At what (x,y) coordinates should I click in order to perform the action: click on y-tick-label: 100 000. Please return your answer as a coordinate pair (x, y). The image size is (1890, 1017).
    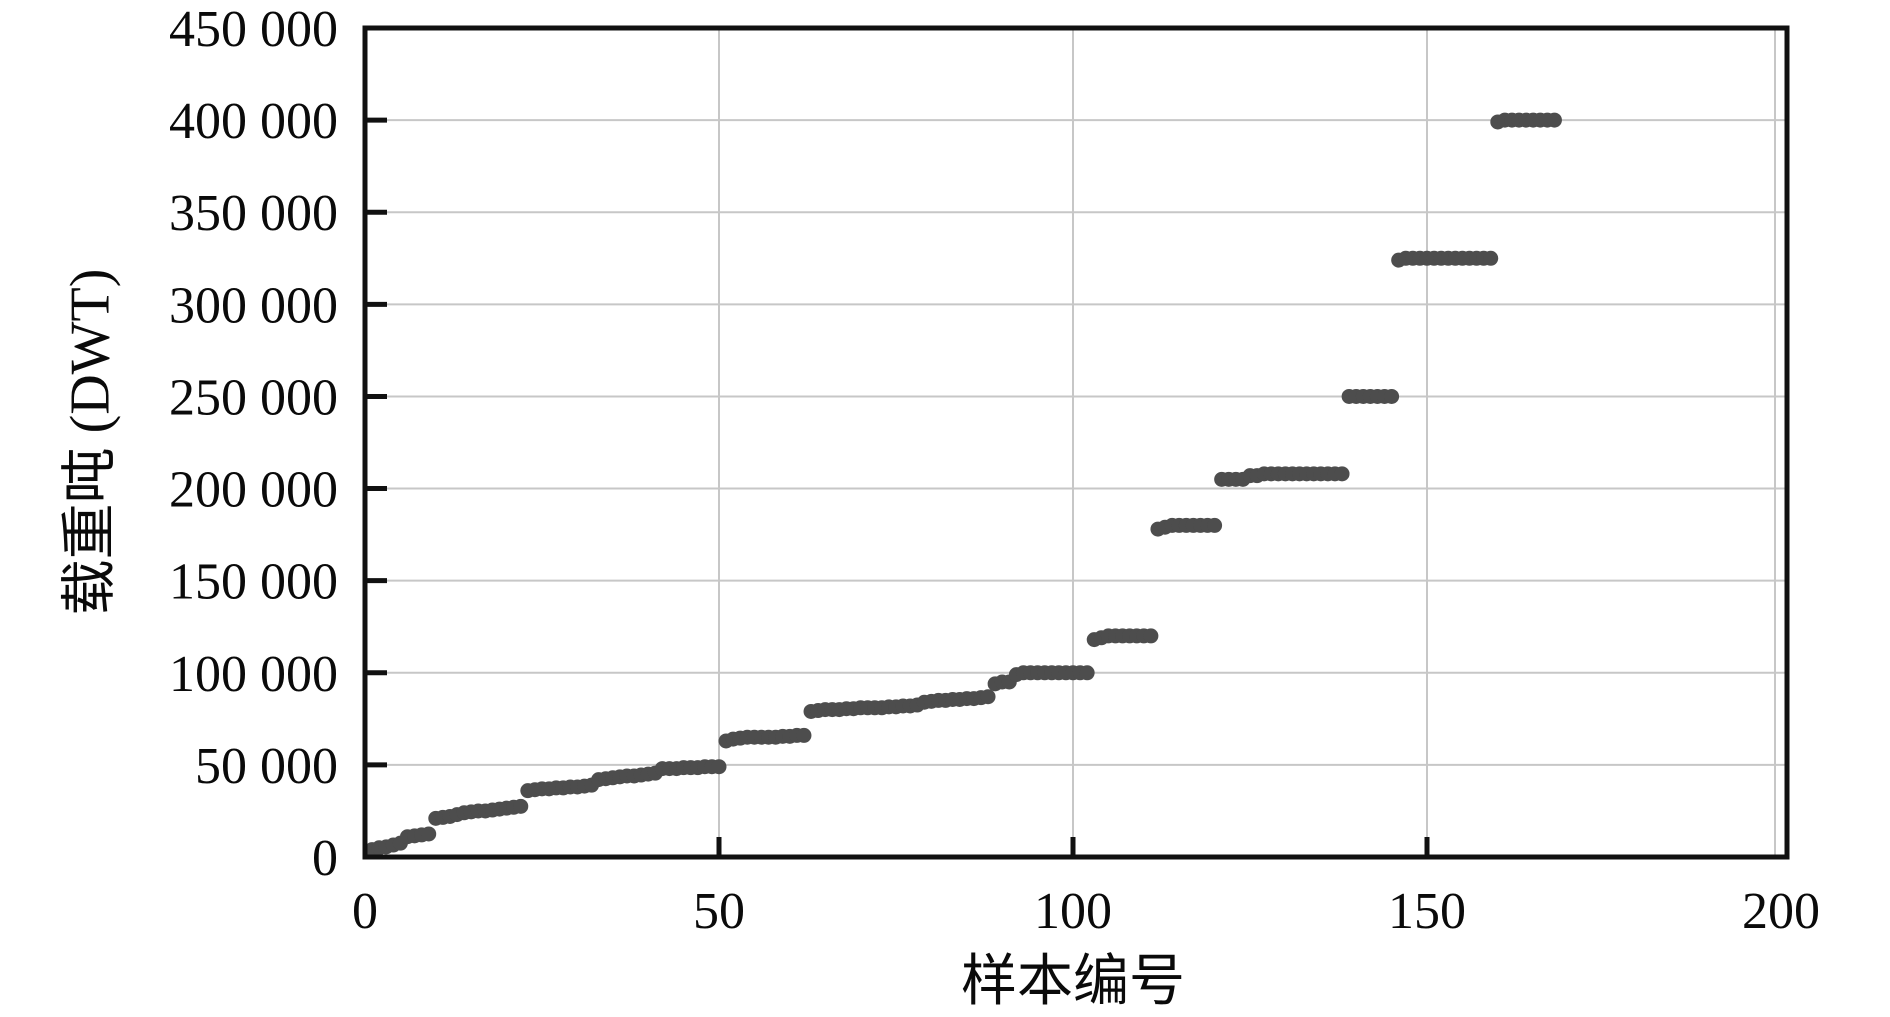
    Looking at the image, I should click on (253, 674).